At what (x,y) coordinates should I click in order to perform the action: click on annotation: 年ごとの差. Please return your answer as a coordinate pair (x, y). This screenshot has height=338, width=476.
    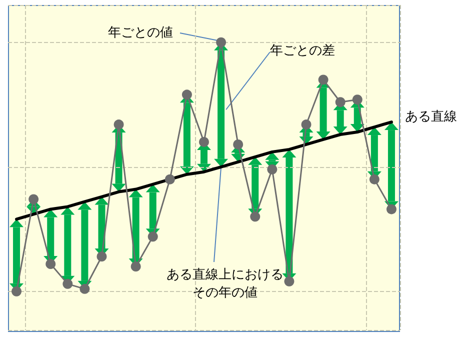
    Looking at the image, I should click on (302, 51).